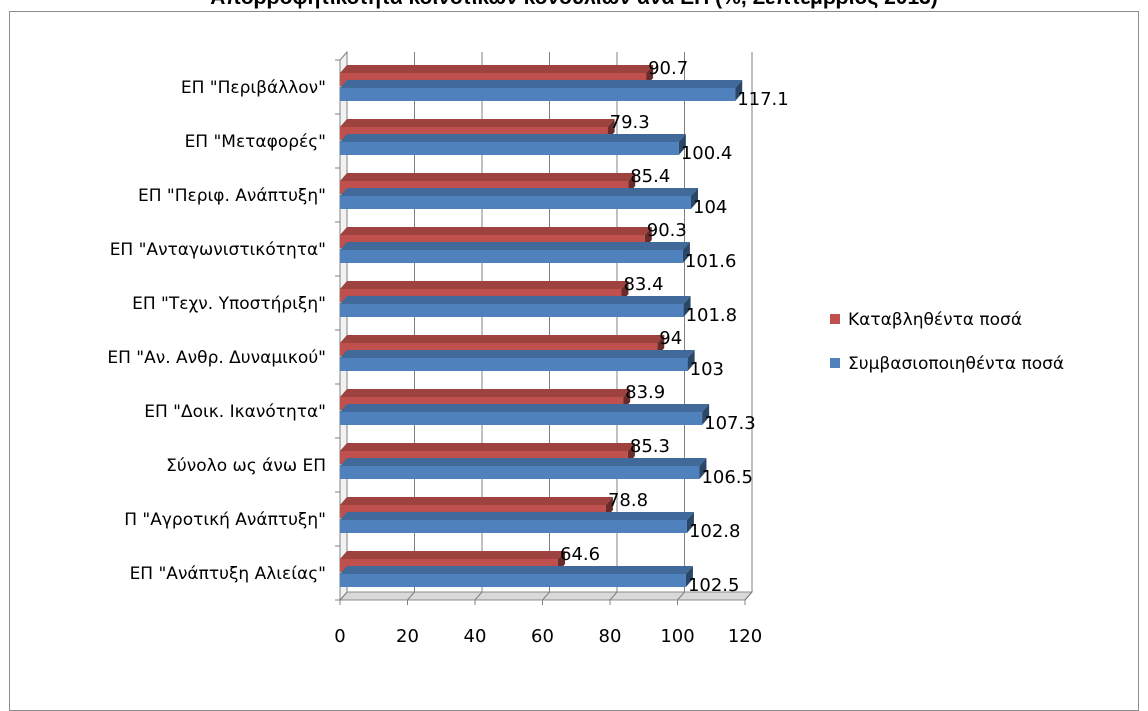 This screenshot has height=711, width=1148. Describe the element at coordinates (232, 196) in the screenshot. I see `category-label-2: ΕΠ "Περιφ. Ανάπτυξη"` at that location.